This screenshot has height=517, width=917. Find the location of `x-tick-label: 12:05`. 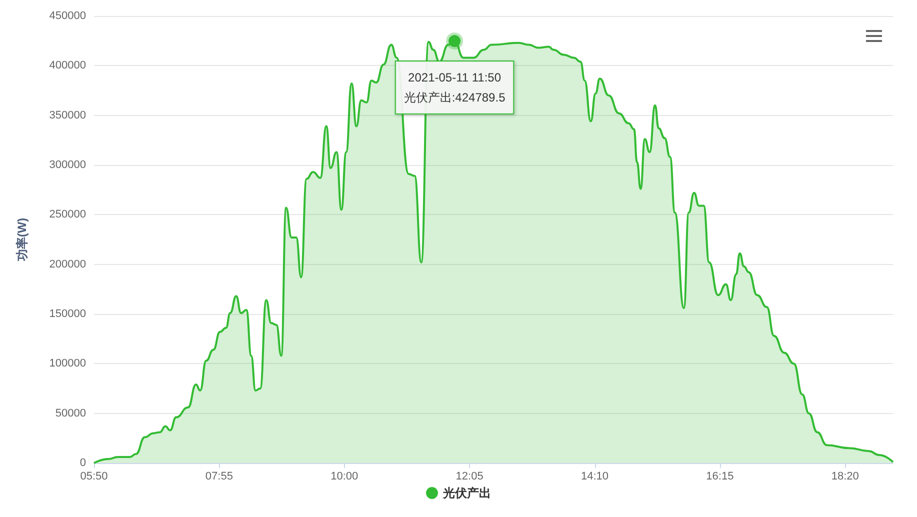

x-tick-label: 12:05 is located at coordinates (470, 476).